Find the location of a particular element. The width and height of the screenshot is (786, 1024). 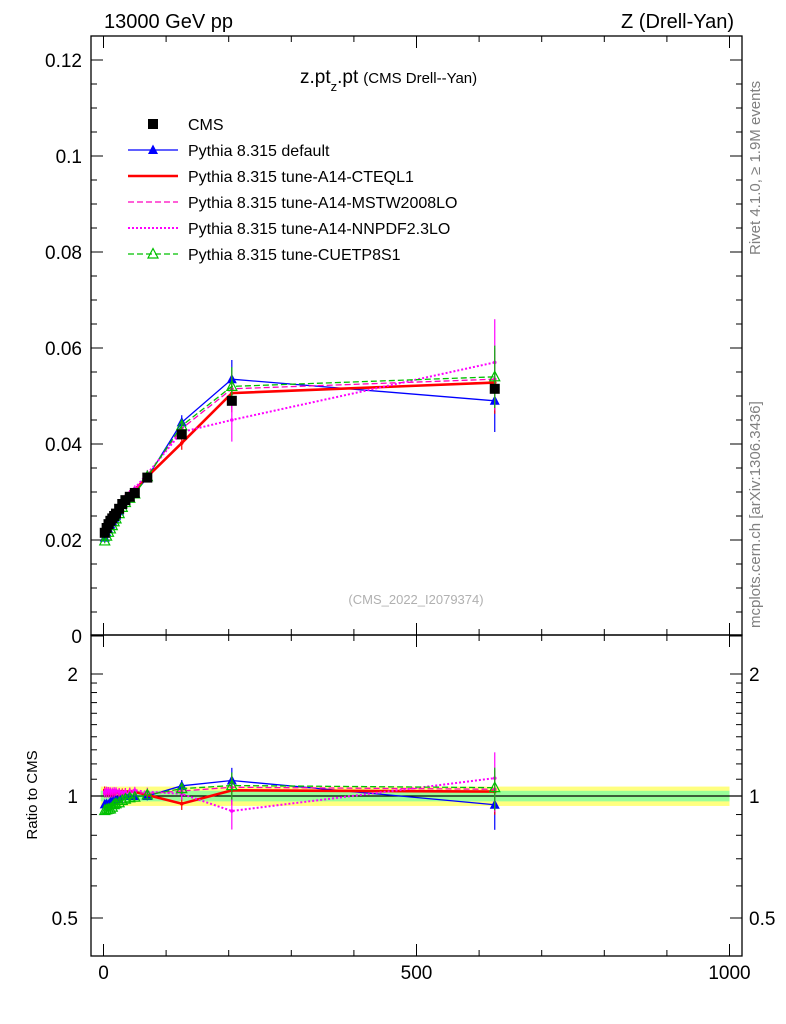

marker-cteql1 is located at coordinates (181, 443).